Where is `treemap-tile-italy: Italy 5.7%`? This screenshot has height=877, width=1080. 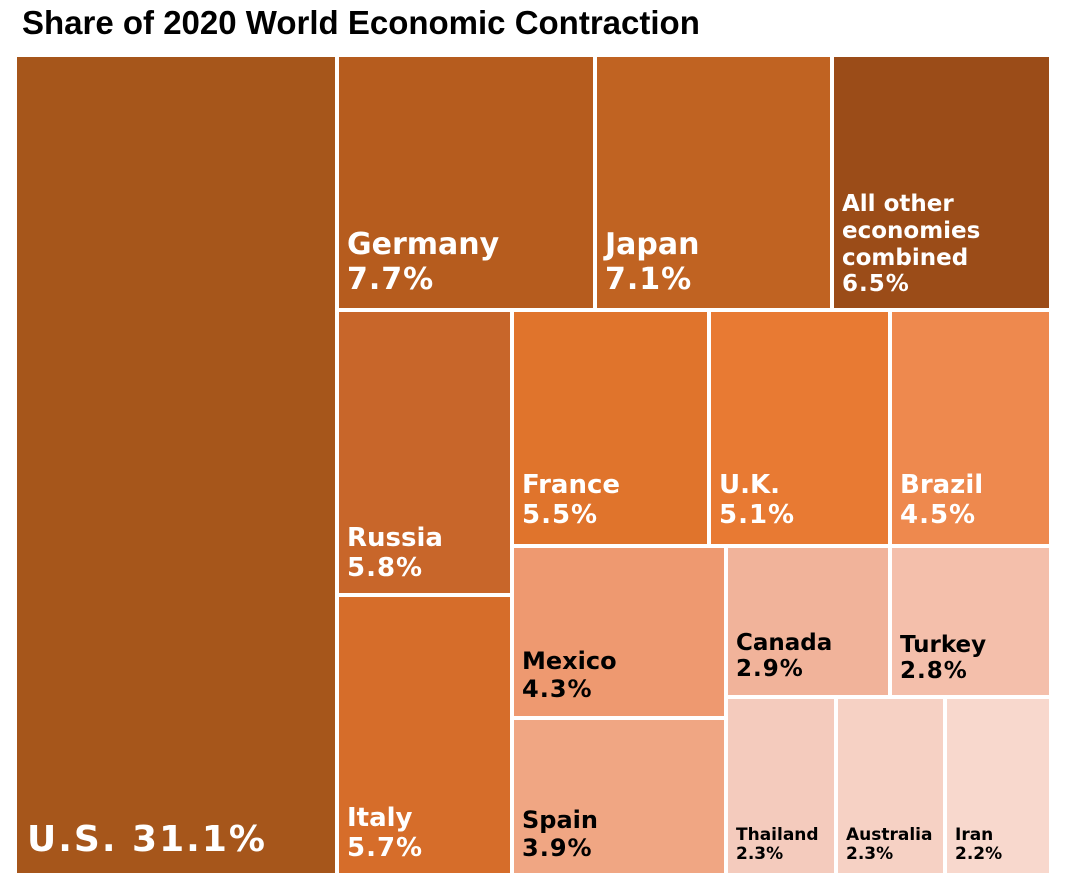 treemap-tile-italy: Italy 5.7% is located at coordinates (424, 735).